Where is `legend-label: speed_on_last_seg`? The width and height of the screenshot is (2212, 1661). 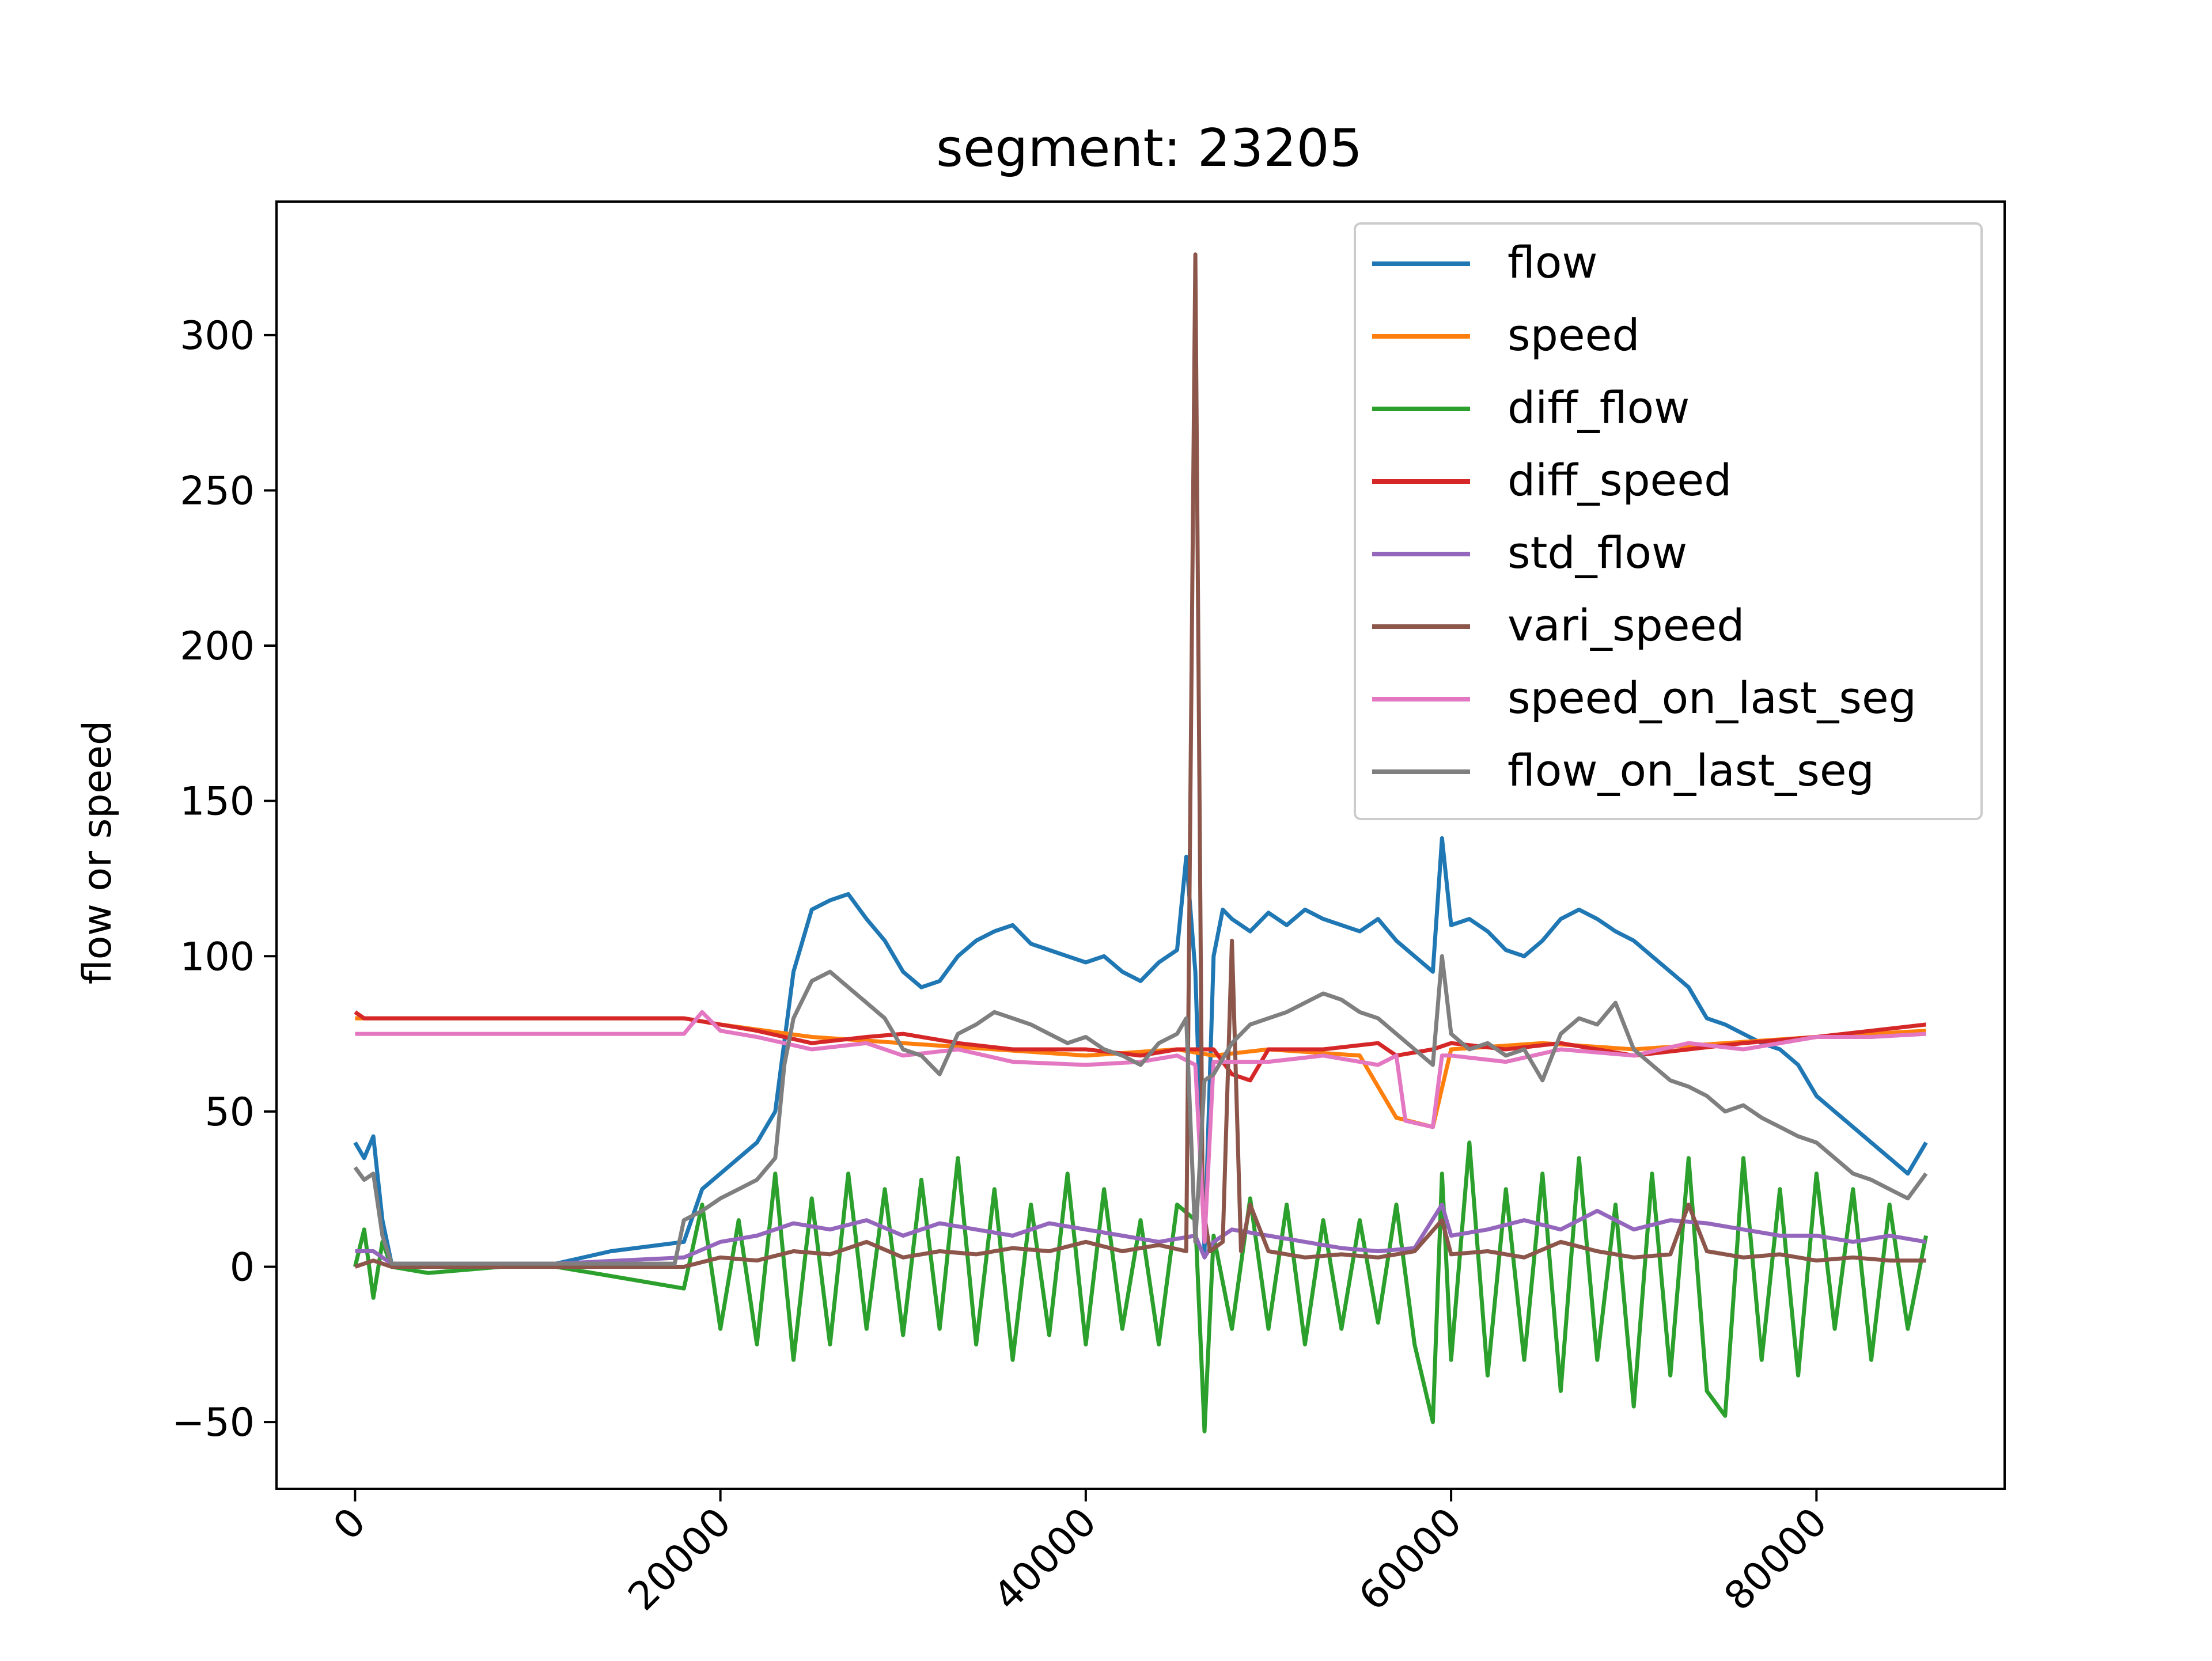 legend-label: speed_on_last_seg is located at coordinates (1712, 697).